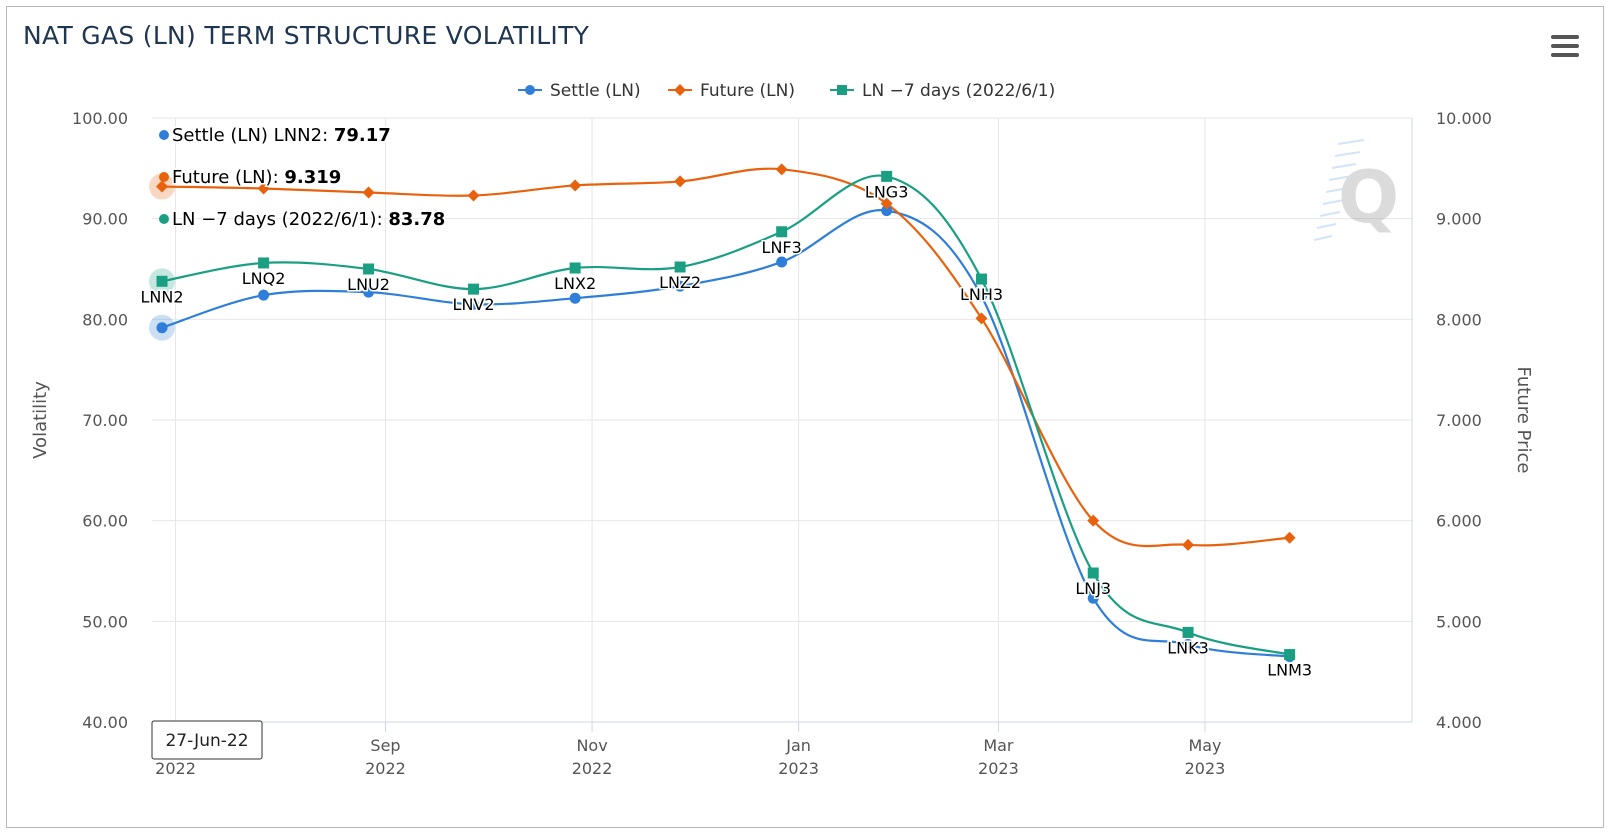  Describe the element at coordinates (575, 283) in the screenshot. I see `data-label: LNX2` at that location.